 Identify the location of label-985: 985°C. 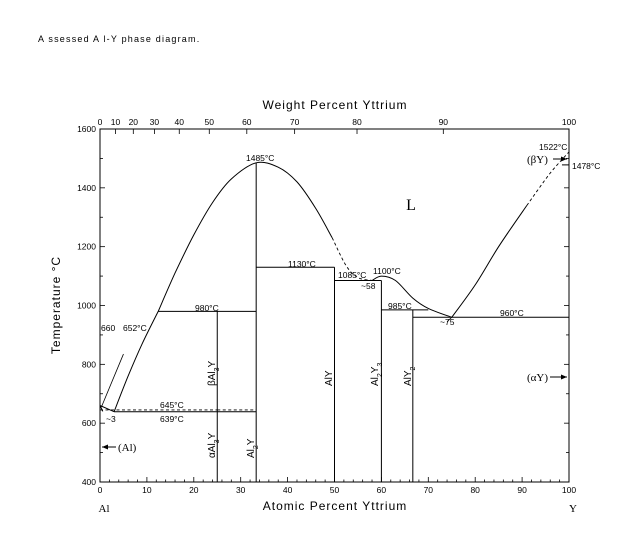
(400, 306).